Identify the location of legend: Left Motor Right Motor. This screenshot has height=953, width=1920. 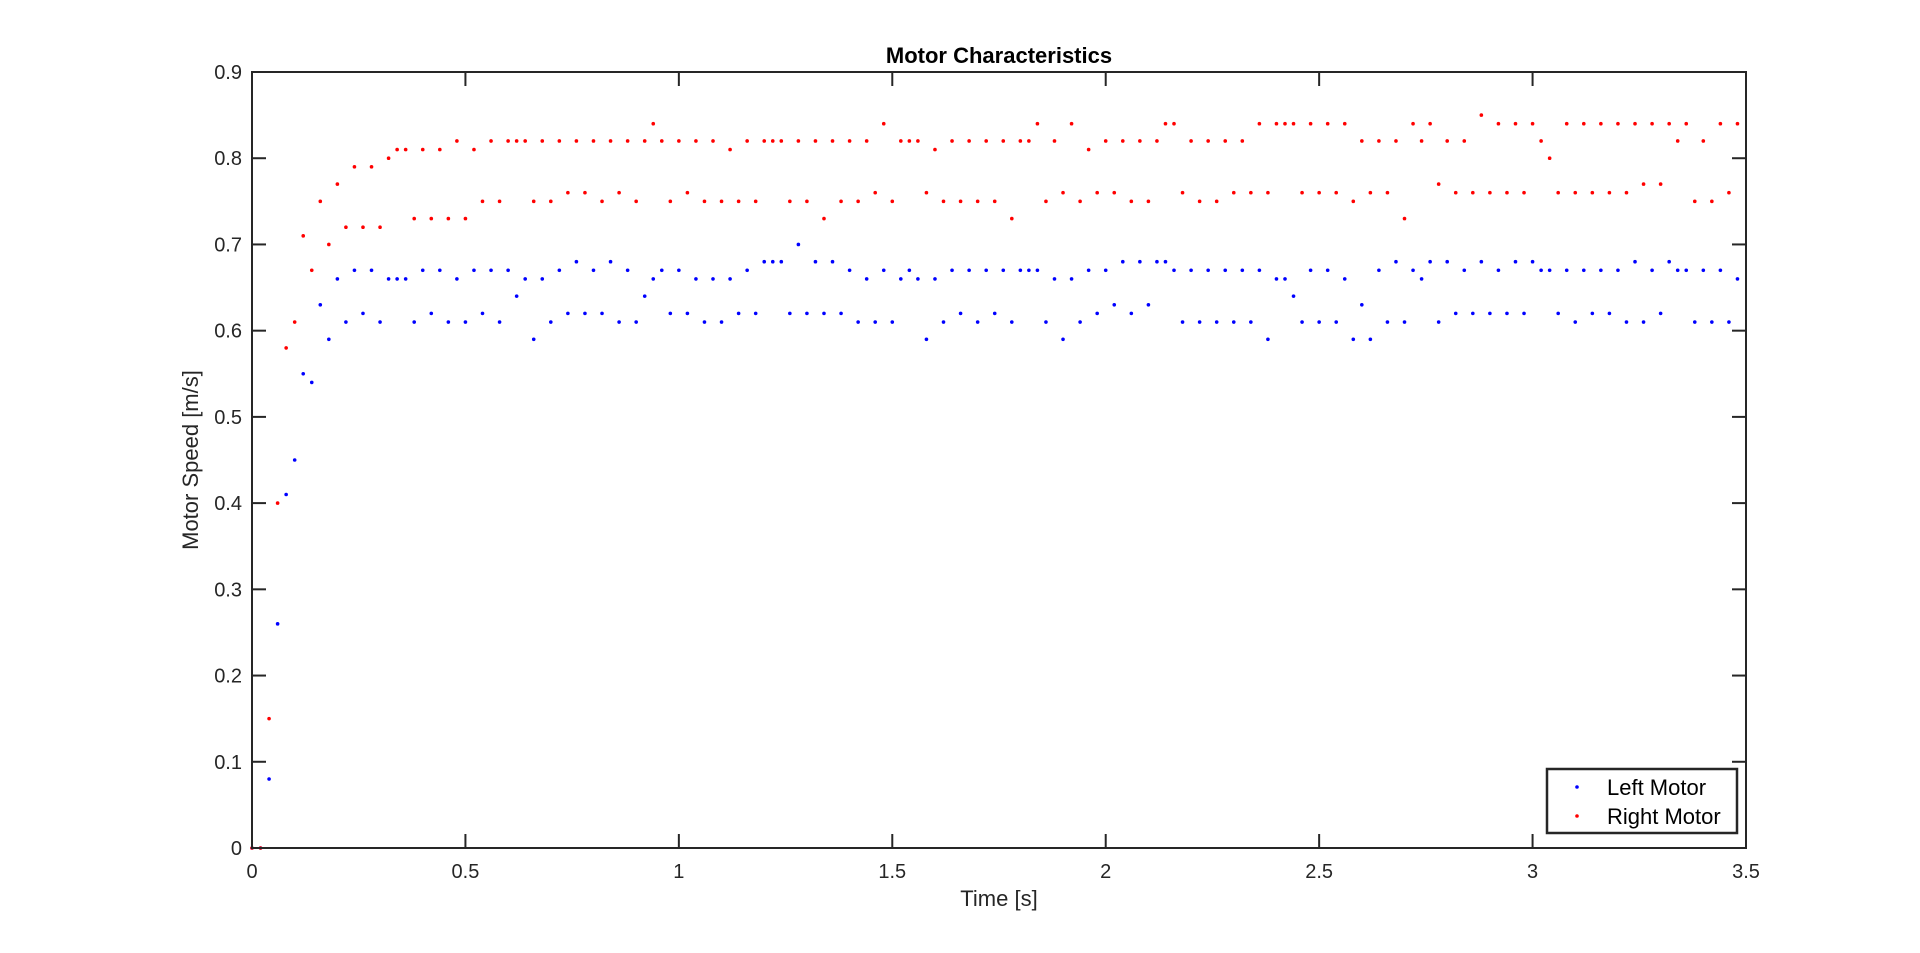
(1642, 801).